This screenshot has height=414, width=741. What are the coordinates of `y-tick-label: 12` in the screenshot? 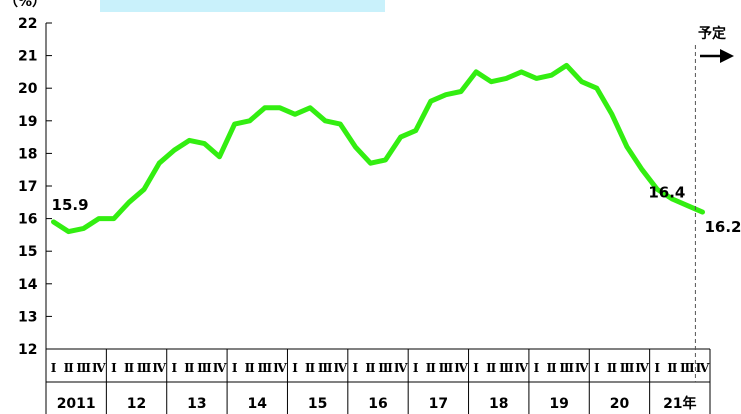 It's located at (27, 350).